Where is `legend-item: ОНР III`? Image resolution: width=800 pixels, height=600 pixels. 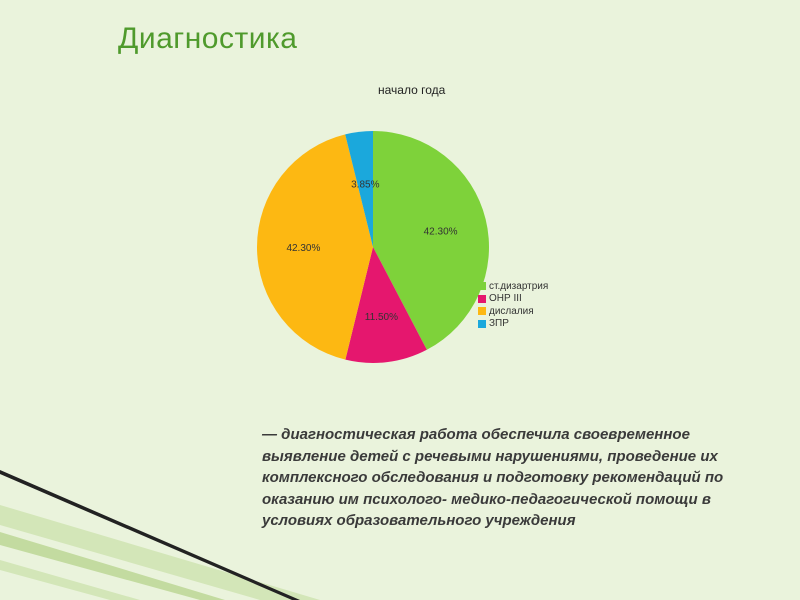 legend-item: ОНР III is located at coordinates (513, 299).